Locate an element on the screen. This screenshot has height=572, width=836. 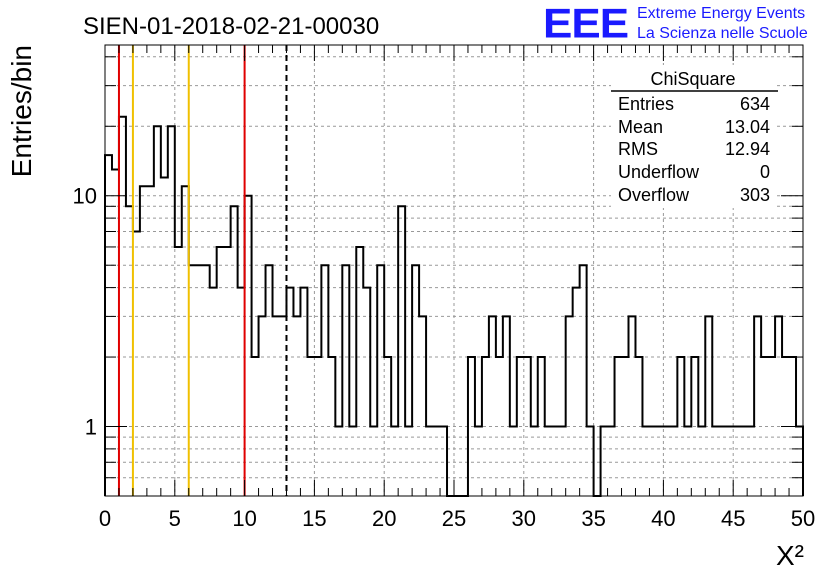
stats-label-overflow: Overflow is located at coordinates (654, 195).